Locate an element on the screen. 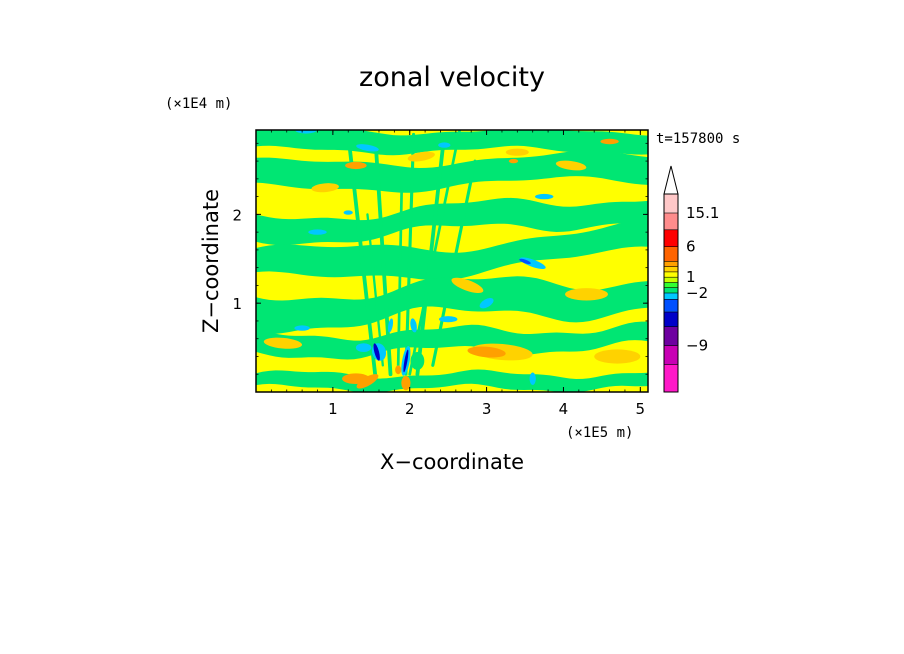 The width and height of the screenshot is (904, 654). y-tick-label: 1 is located at coordinates (237, 304).